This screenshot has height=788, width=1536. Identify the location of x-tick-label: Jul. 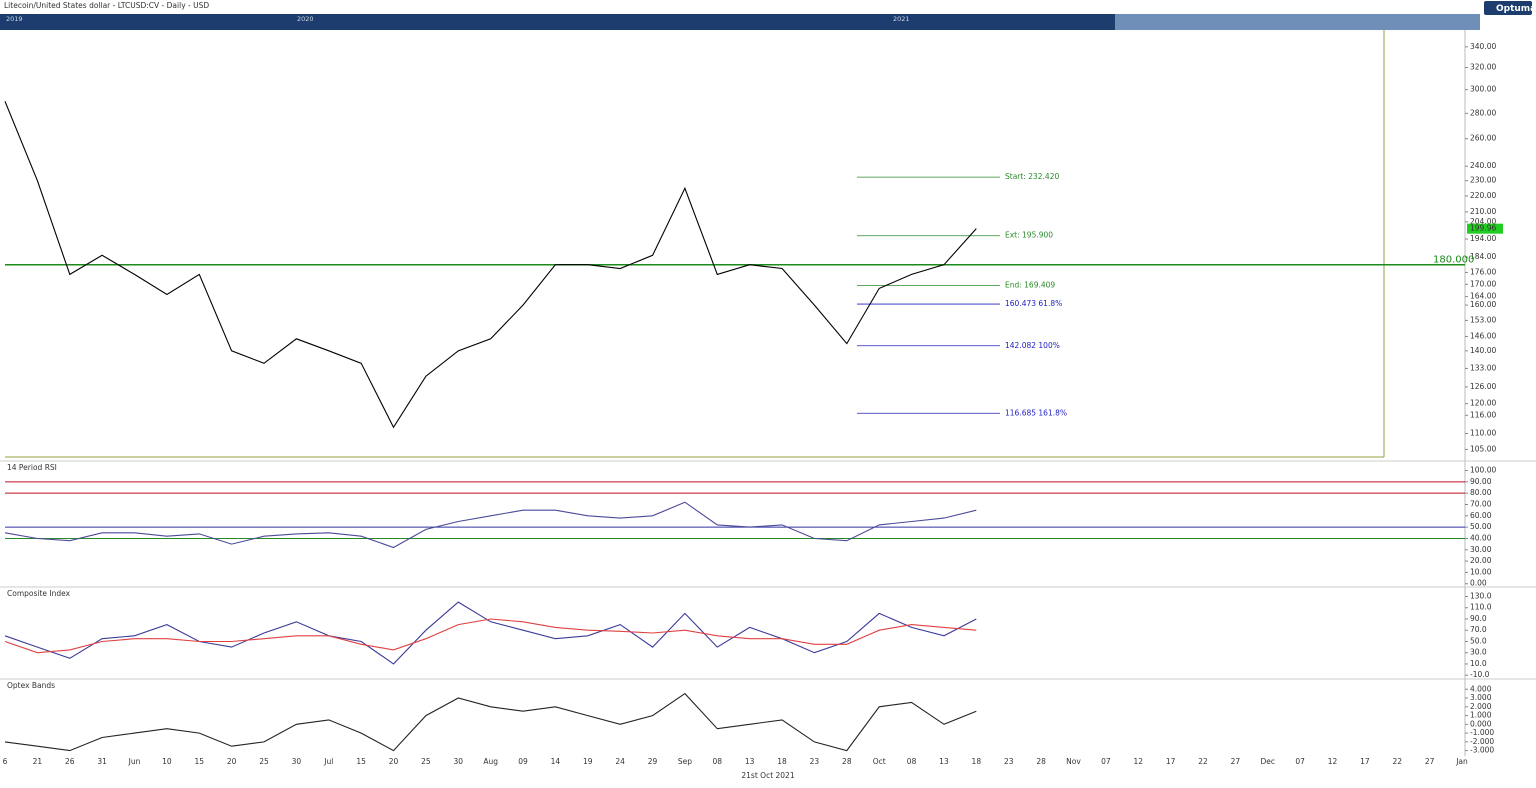
(328, 761).